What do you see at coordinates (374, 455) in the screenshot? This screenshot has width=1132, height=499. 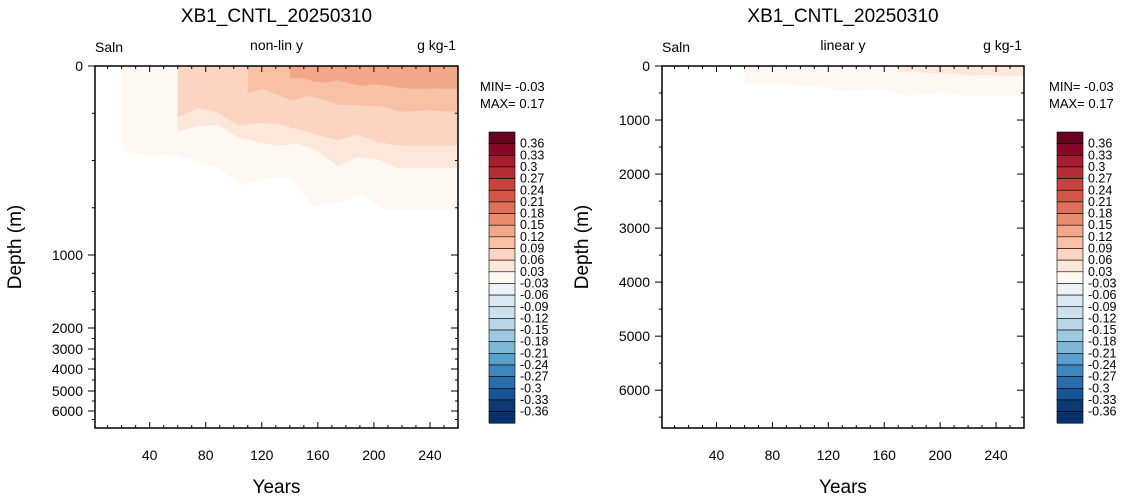 I see `x-tick-label: 200` at bounding box center [374, 455].